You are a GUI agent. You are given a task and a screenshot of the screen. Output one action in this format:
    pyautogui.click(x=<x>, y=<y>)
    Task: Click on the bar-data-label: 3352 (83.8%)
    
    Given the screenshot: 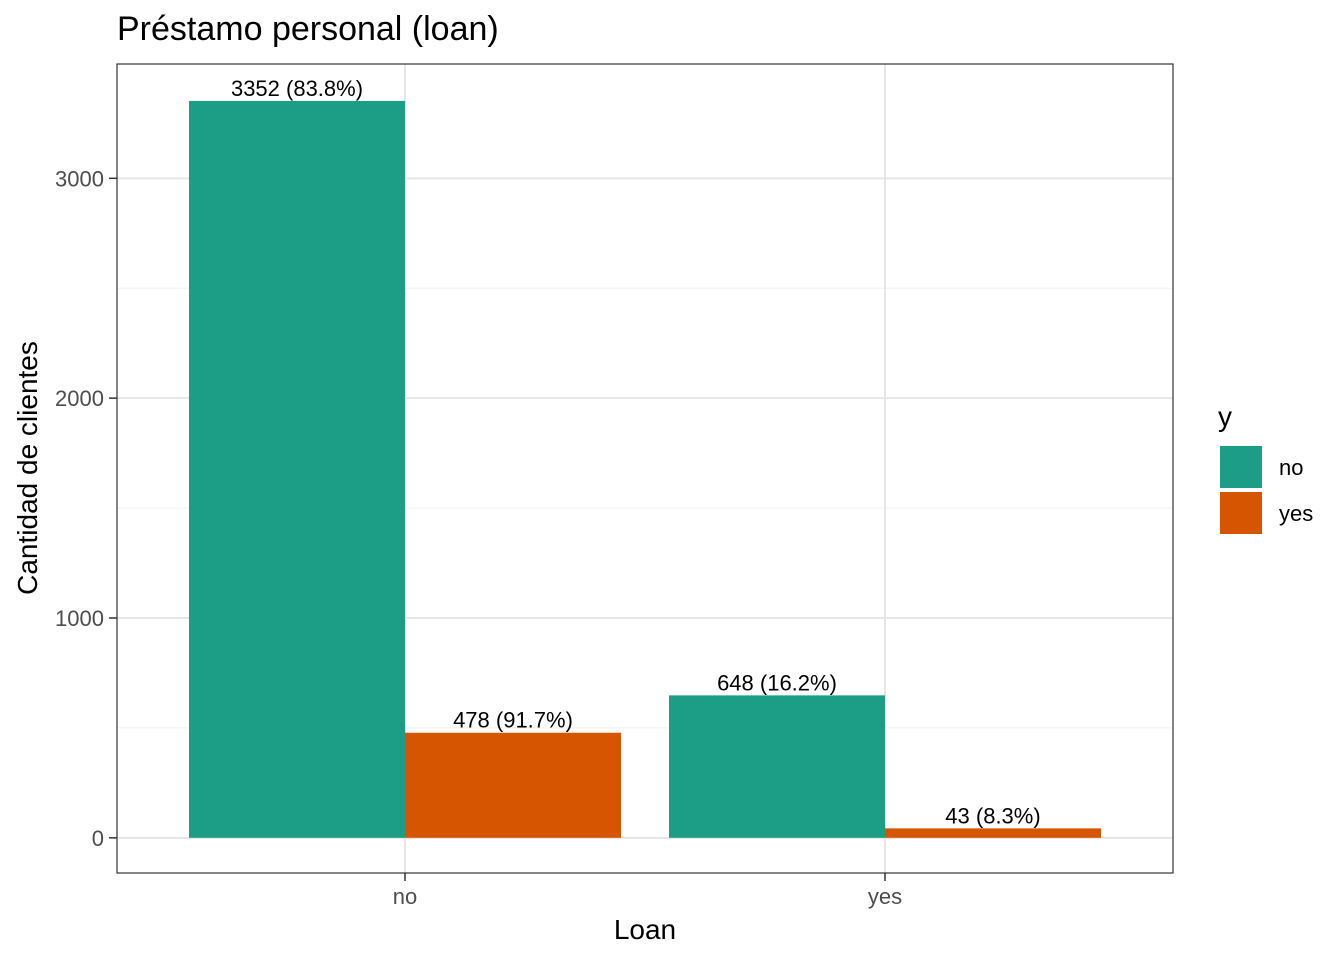 What is the action you would take?
    pyautogui.click(x=297, y=88)
    